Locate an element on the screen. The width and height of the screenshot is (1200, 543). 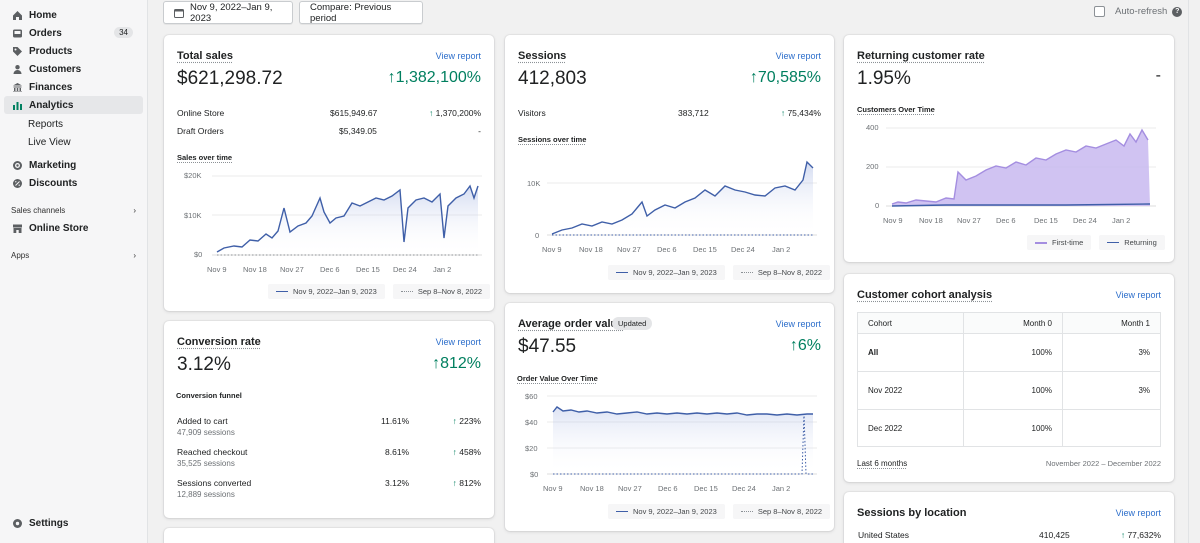
gear-icon is located at coordinates (17, 523).